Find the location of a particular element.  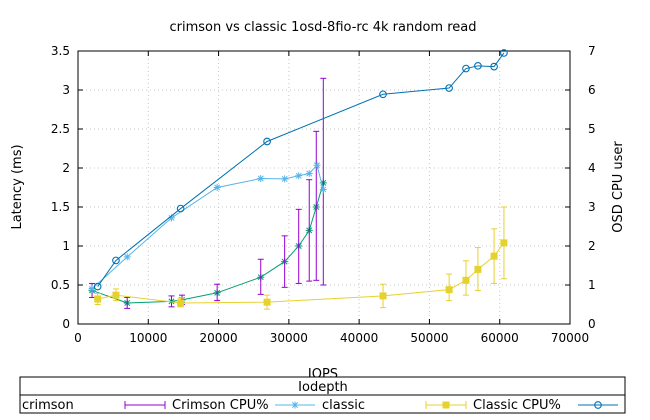

x-tick-label: 30000 is located at coordinates (289, 338).